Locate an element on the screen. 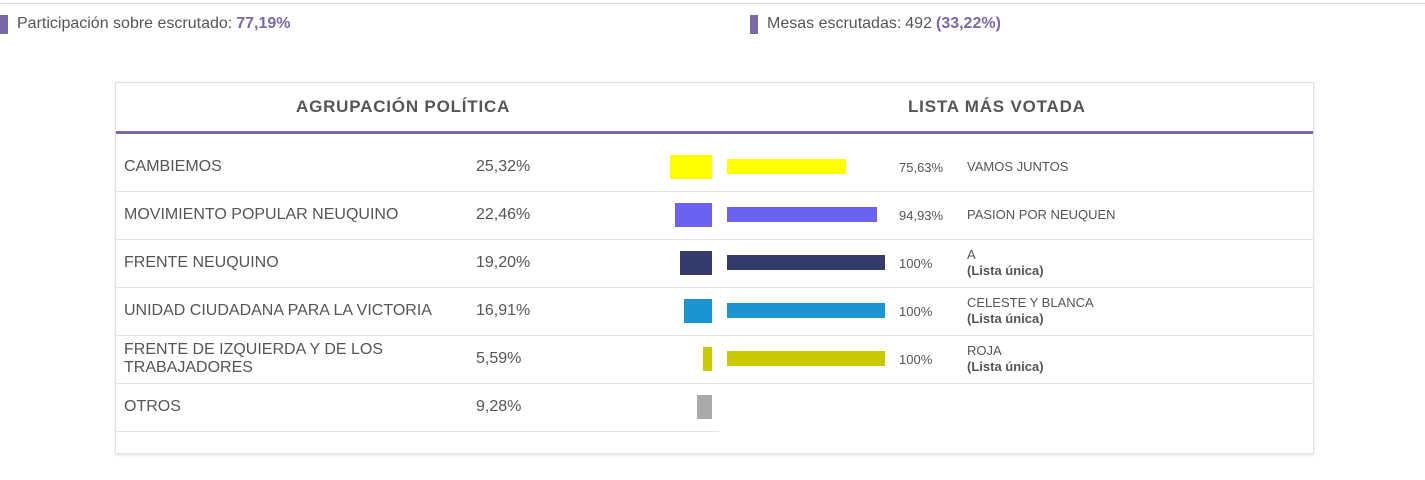 The height and width of the screenshot is (480, 1425). party-row: MOVIMIENTO POPULAR NEUQUINO 22,46% is located at coordinates (417, 215).